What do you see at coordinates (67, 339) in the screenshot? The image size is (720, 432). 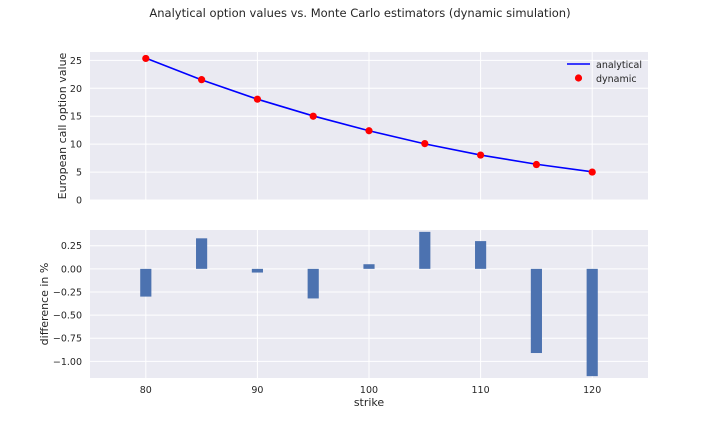 I see `bottom-y-tick-label: −0.75` at bounding box center [67, 339].